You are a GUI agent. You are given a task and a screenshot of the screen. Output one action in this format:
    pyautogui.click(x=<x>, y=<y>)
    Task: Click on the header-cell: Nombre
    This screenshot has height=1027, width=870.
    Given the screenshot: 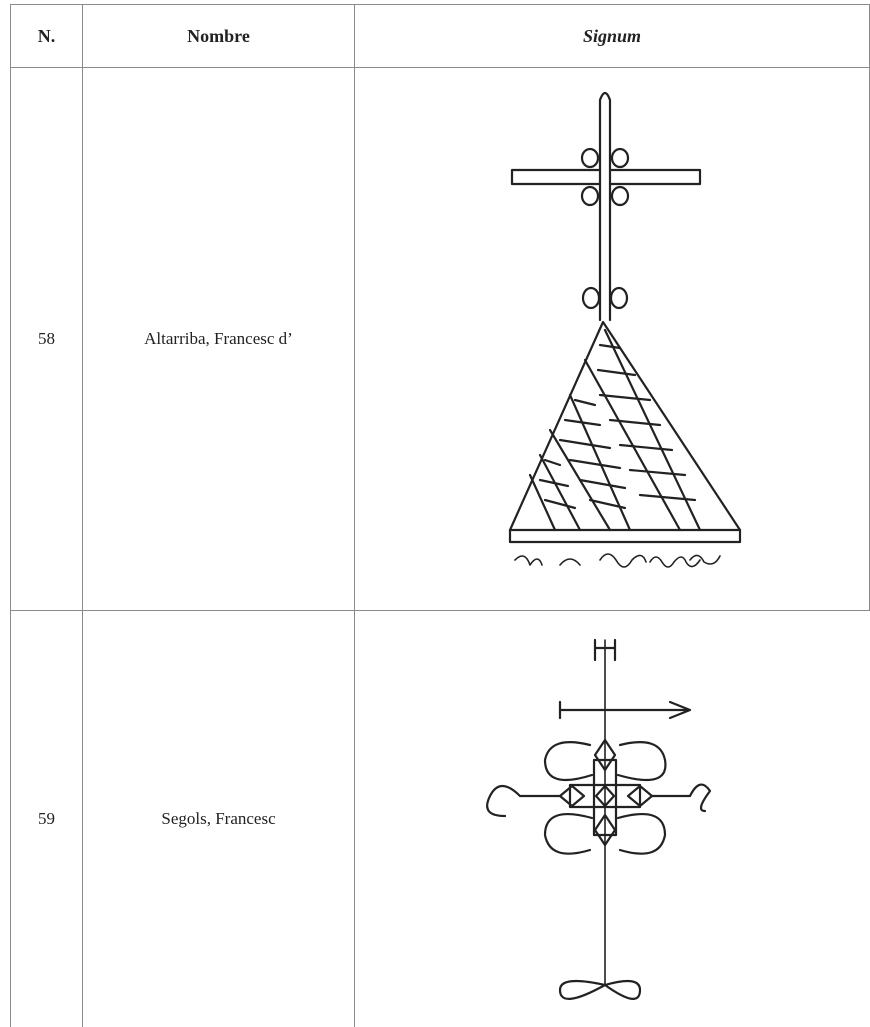 What is the action you would take?
    pyautogui.click(x=218, y=35)
    